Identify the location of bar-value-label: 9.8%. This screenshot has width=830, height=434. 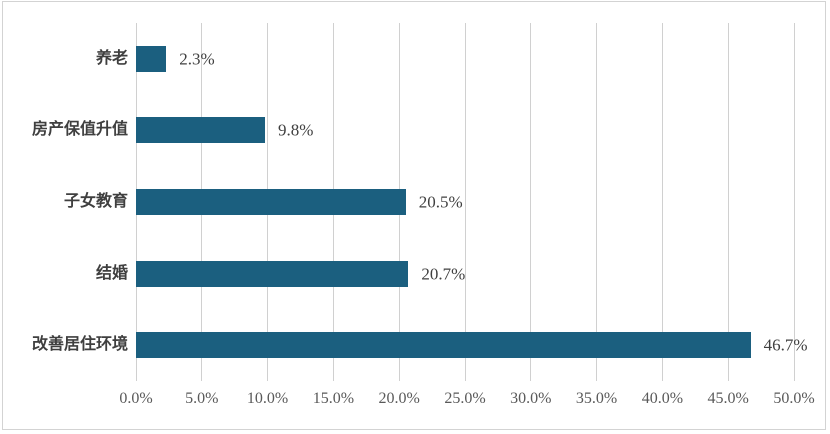
(295, 130).